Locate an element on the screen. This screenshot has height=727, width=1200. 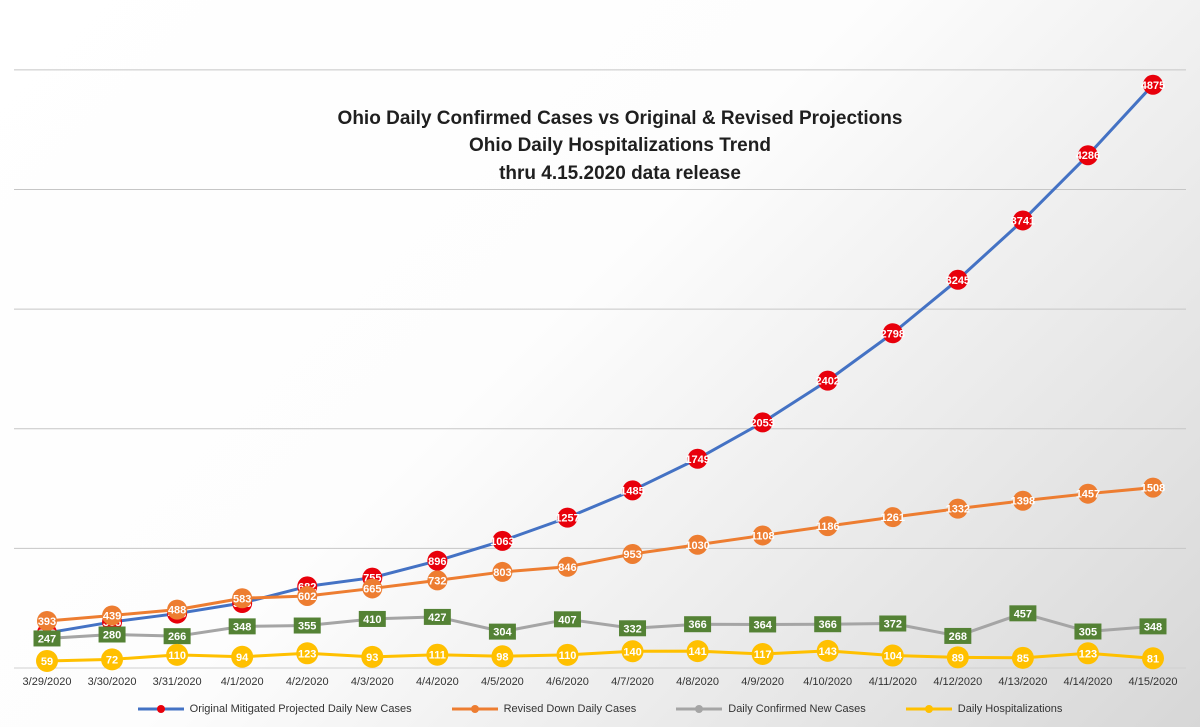
data-label-original-projection: 1063 is located at coordinates (502, 542).